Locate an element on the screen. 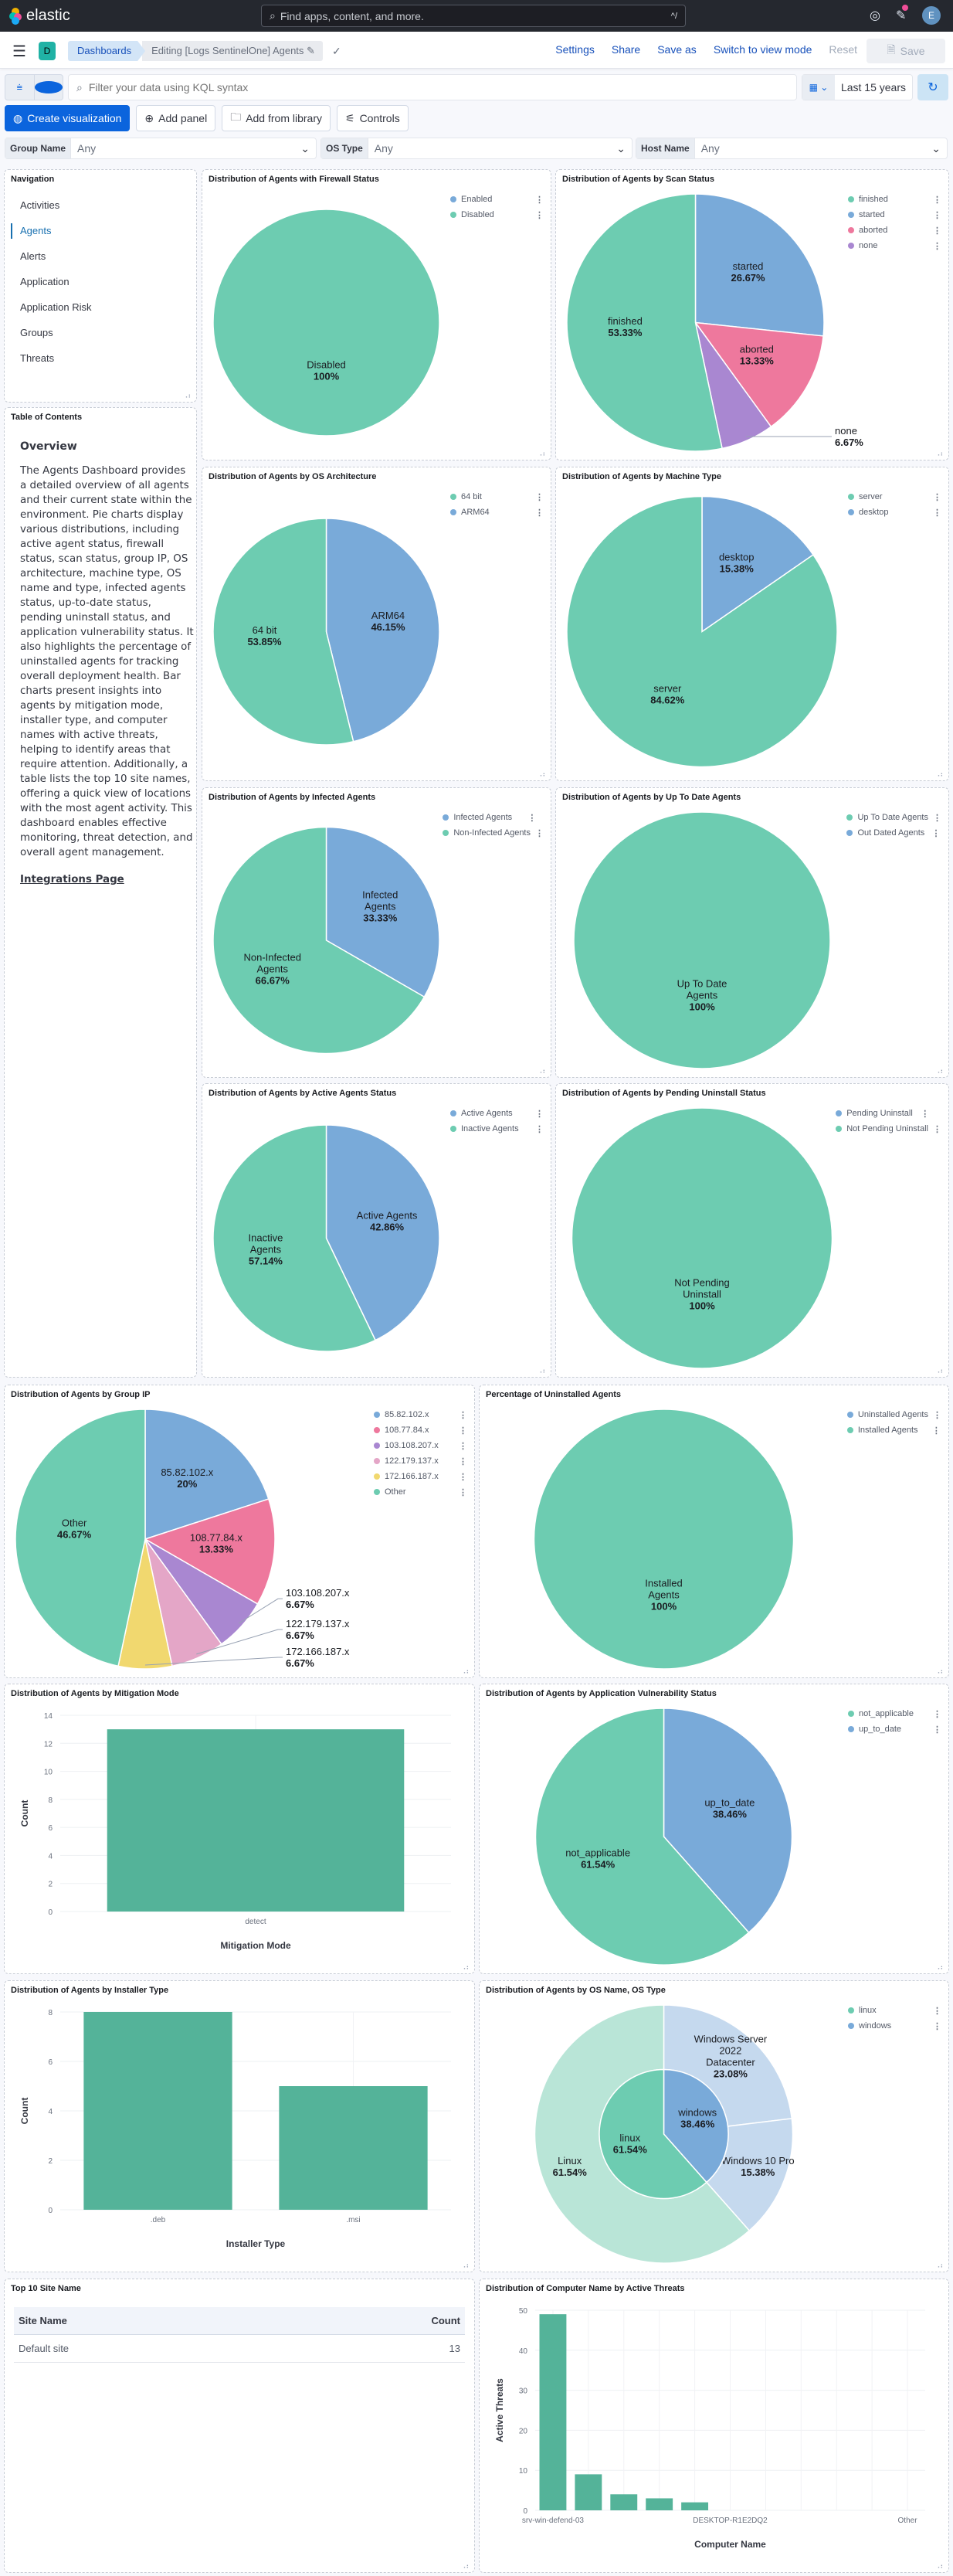 Image resolution: width=953 pixels, height=2576 pixels. help-icon: ◎ is located at coordinates (875, 15).